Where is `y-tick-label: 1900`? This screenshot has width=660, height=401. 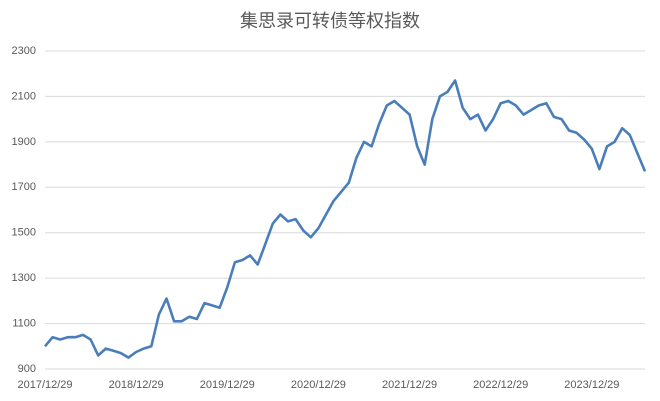 y-tick-label: 1900 is located at coordinates (24, 142).